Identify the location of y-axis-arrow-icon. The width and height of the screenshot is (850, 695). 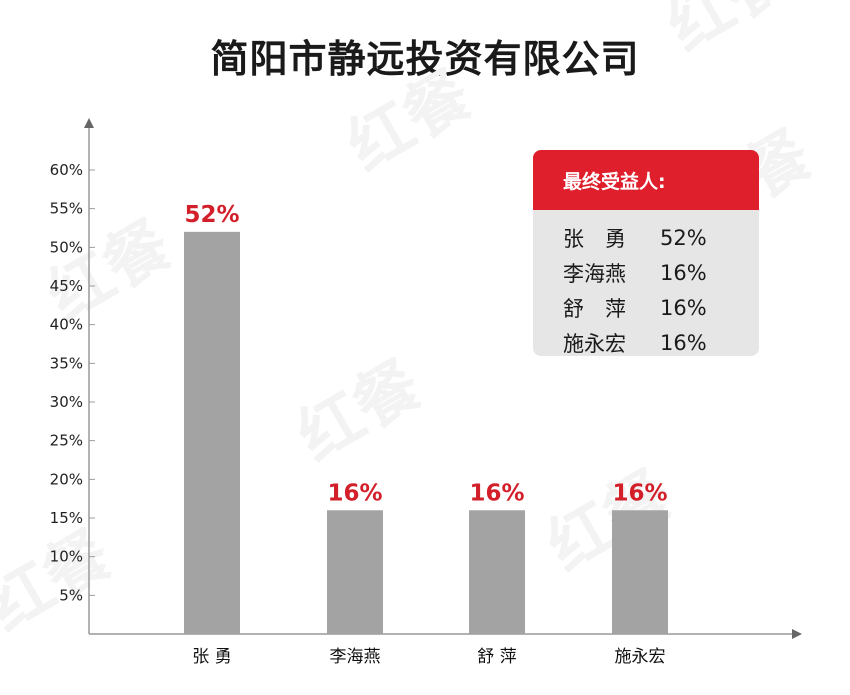
(89, 123).